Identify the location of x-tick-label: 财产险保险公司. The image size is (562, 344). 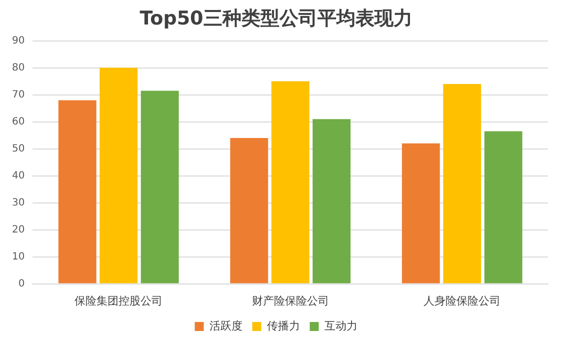
(290, 301).